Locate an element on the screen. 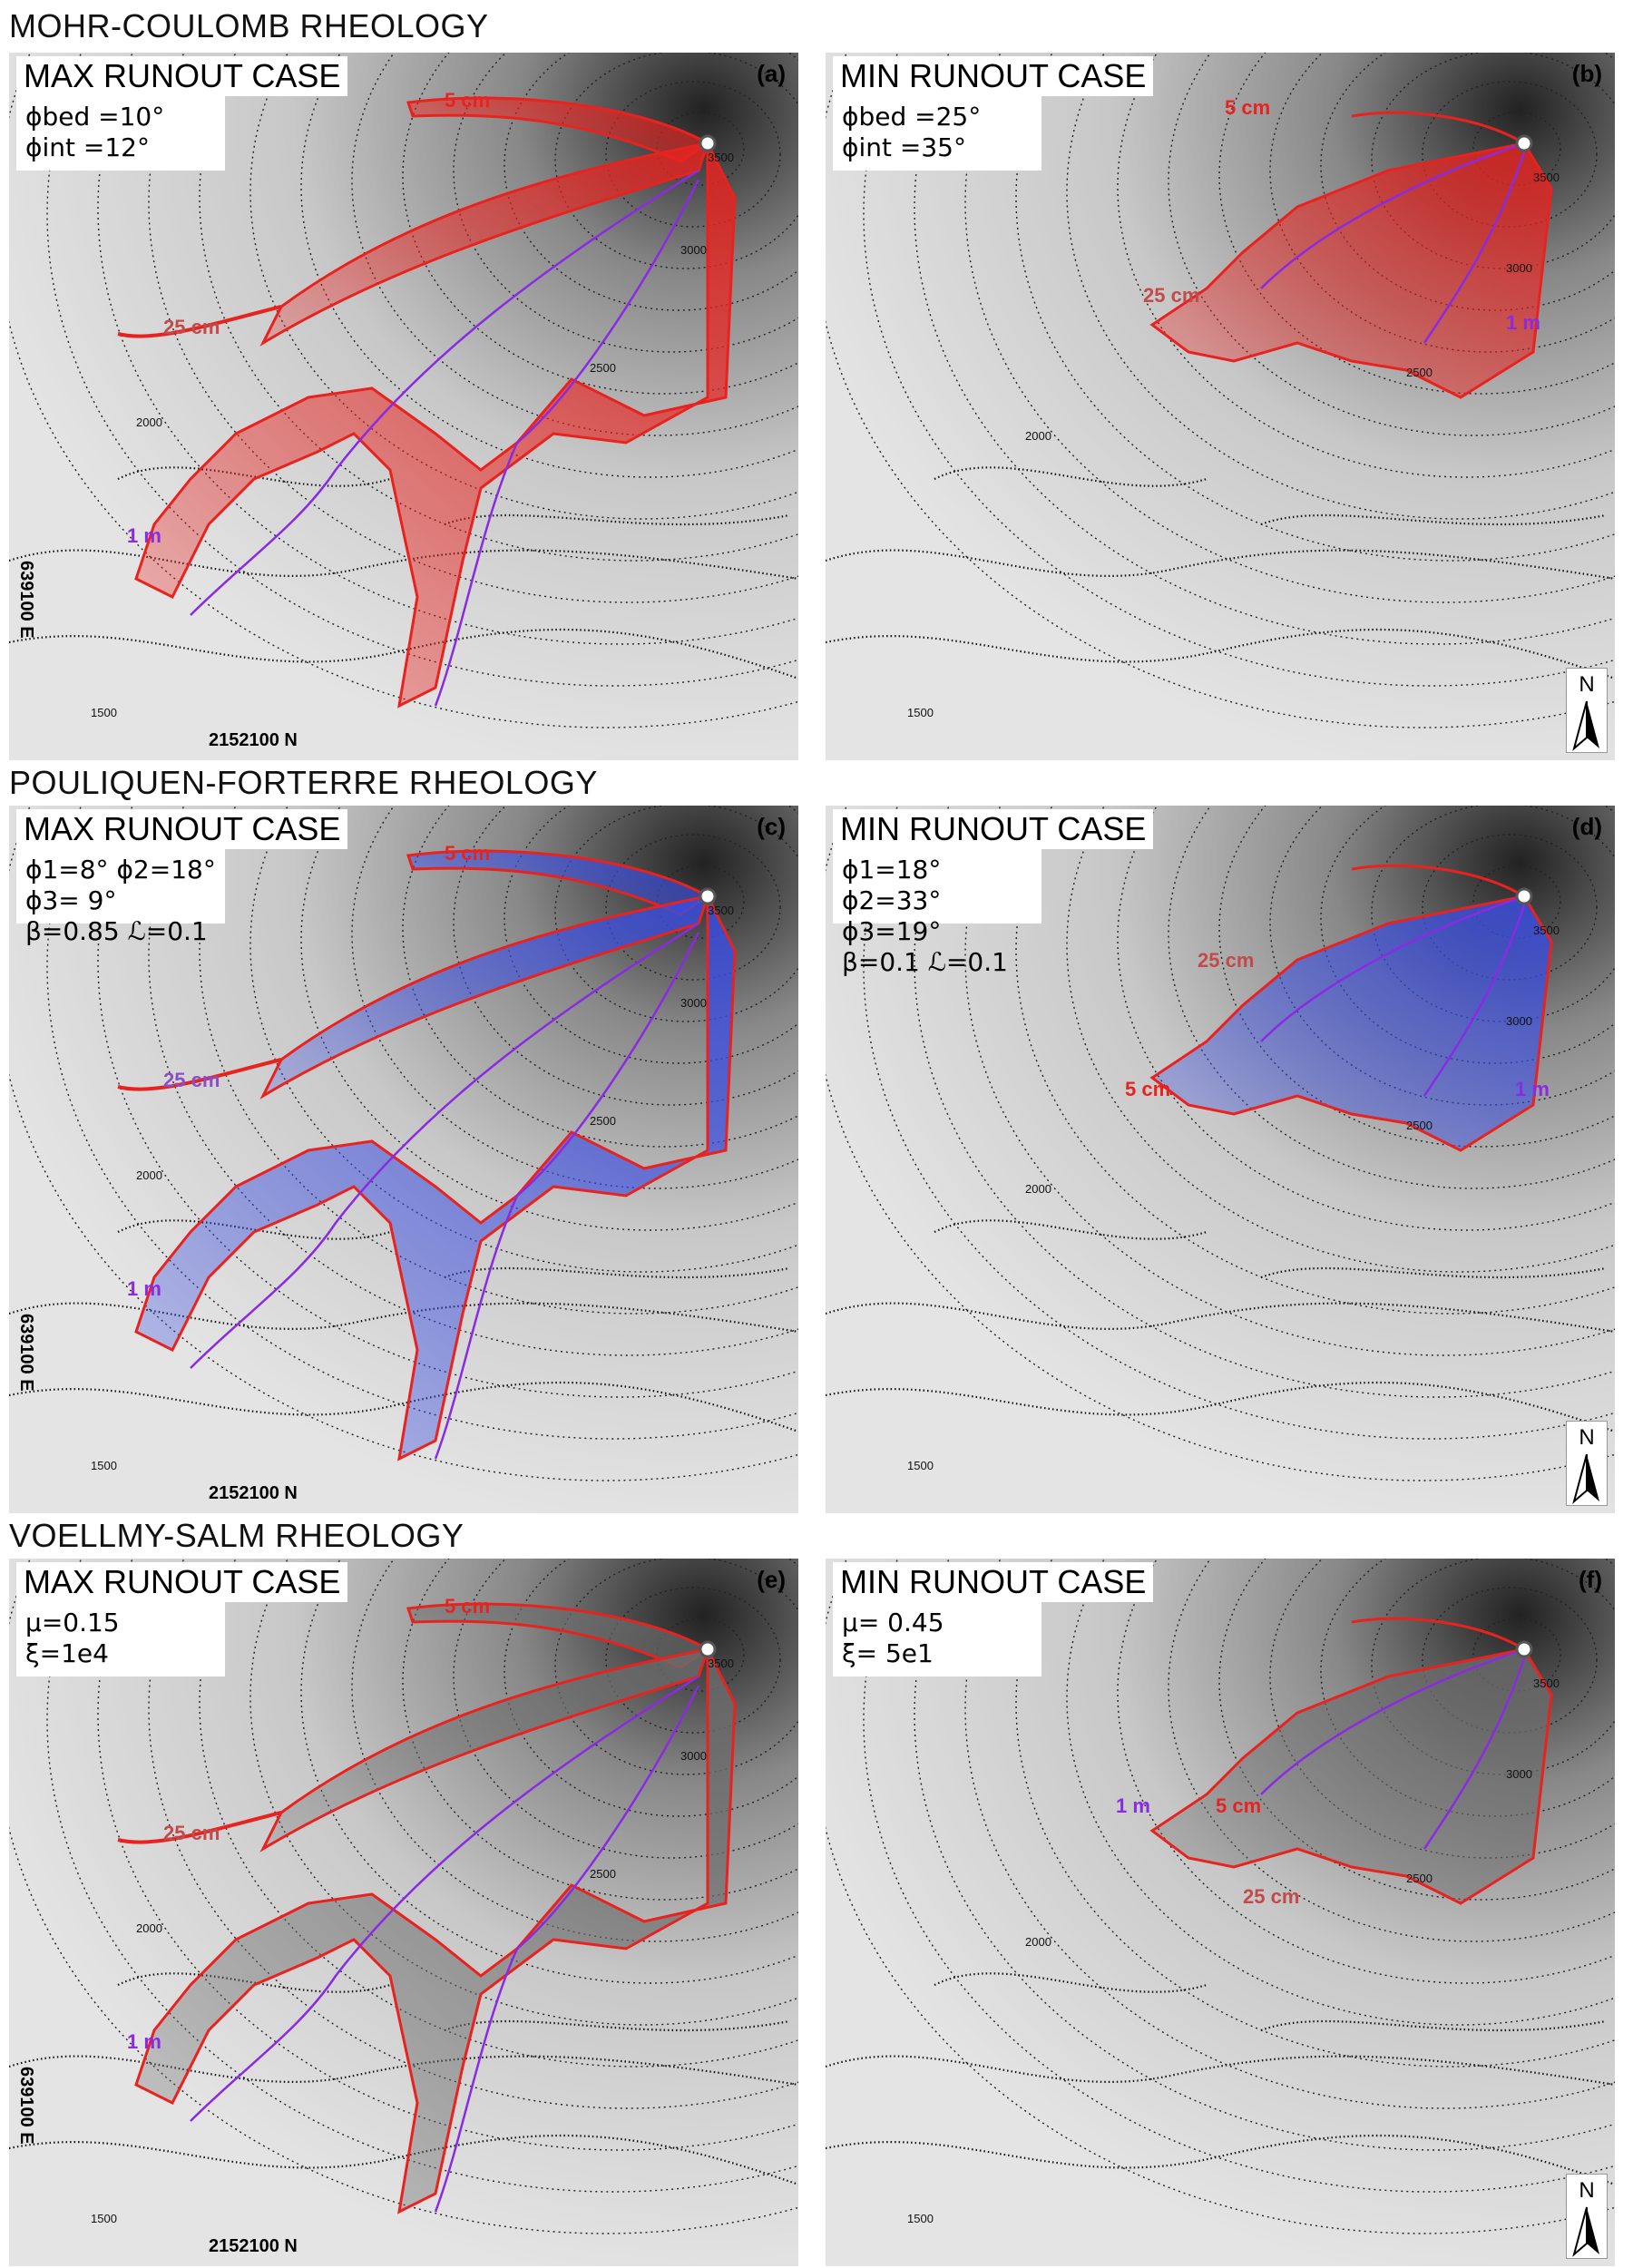 The image size is (1633, 2268). parameter-line-1: ϕ1=18° ϕ2=33° ϕ3=19° is located at coordinates (892, 901).